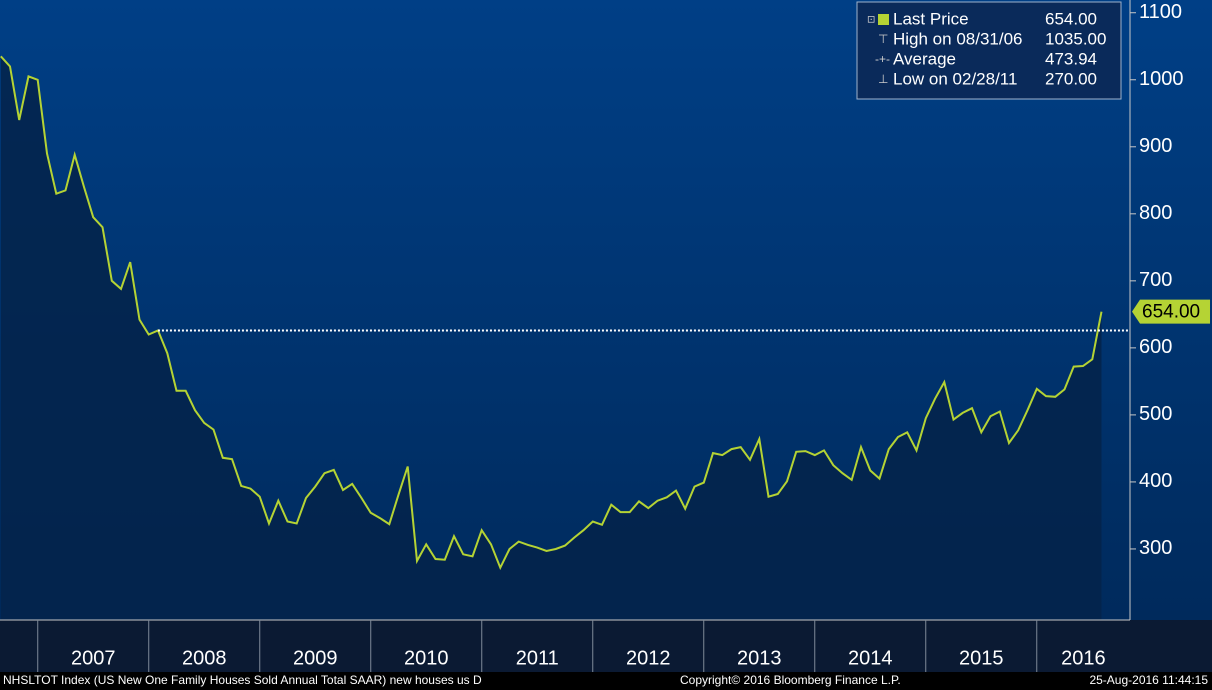 This screenshot has height=690, width=1212. I want to click on y-tick-label: 1000, so click(1161, 79).